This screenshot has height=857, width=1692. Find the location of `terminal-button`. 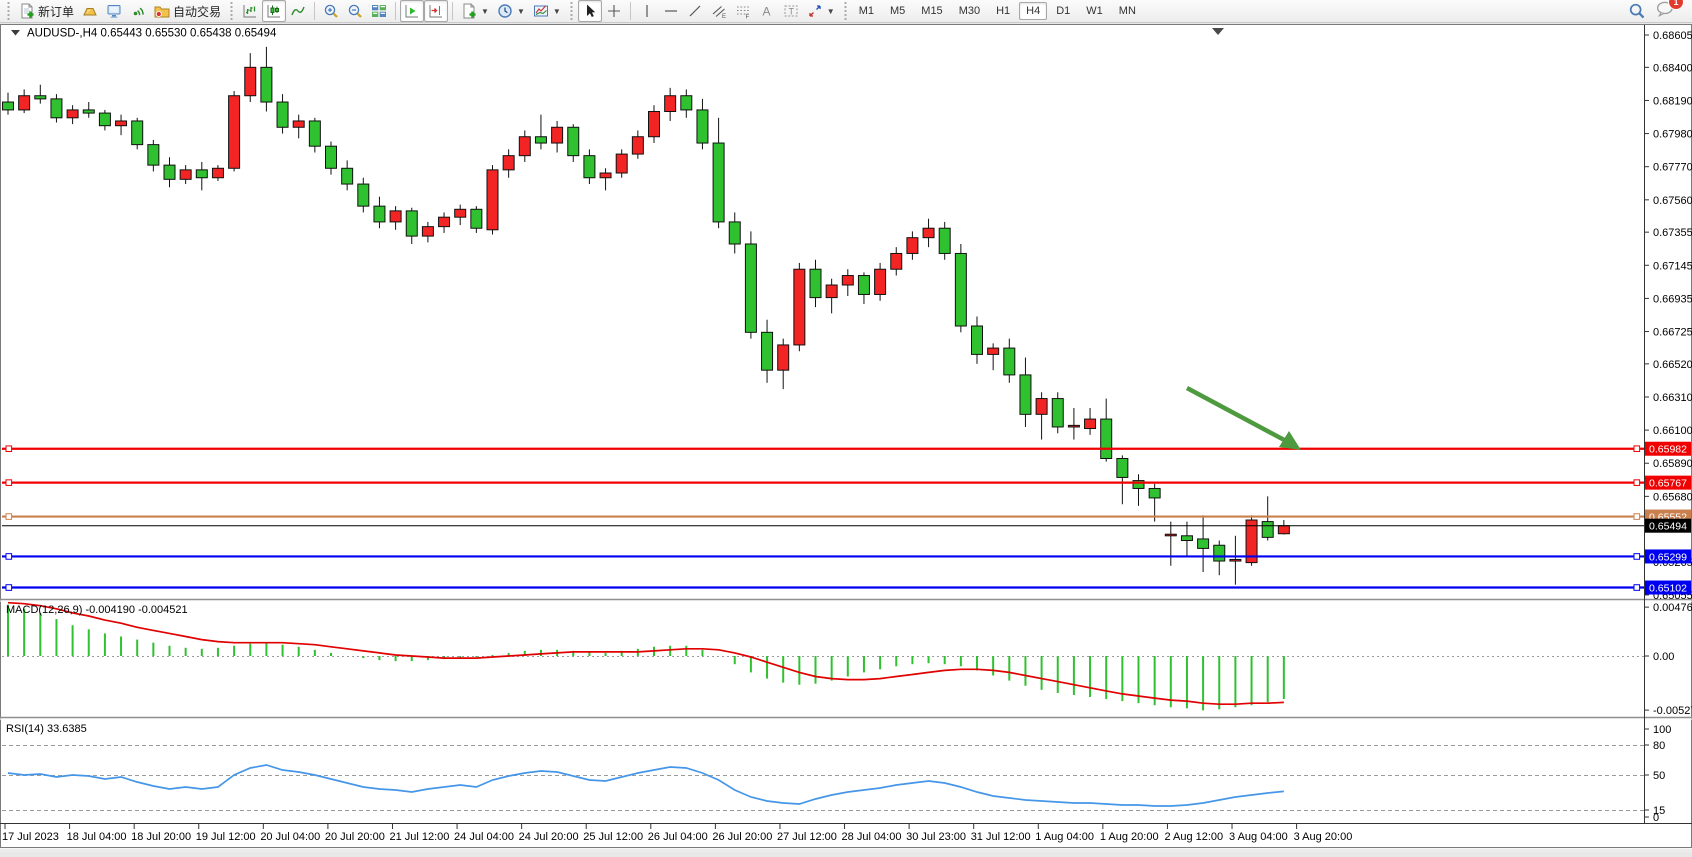

terminal-button is located at coordinates (114, 11).